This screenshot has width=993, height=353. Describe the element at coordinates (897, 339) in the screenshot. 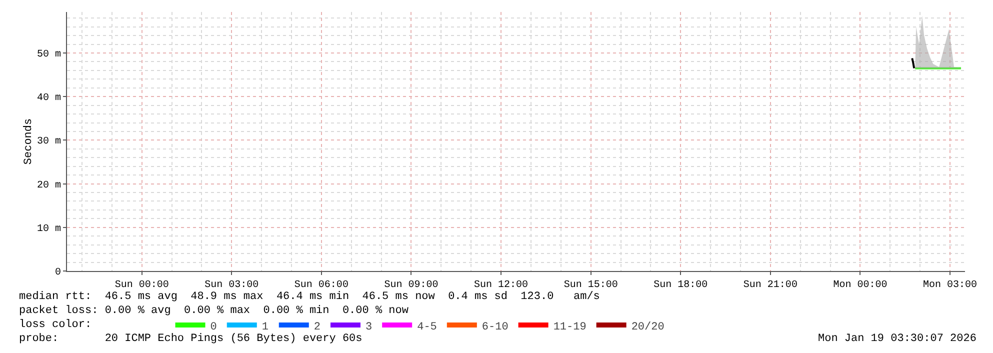

I see `text: Mon Jan 19 03:30:07 2026` at that location.